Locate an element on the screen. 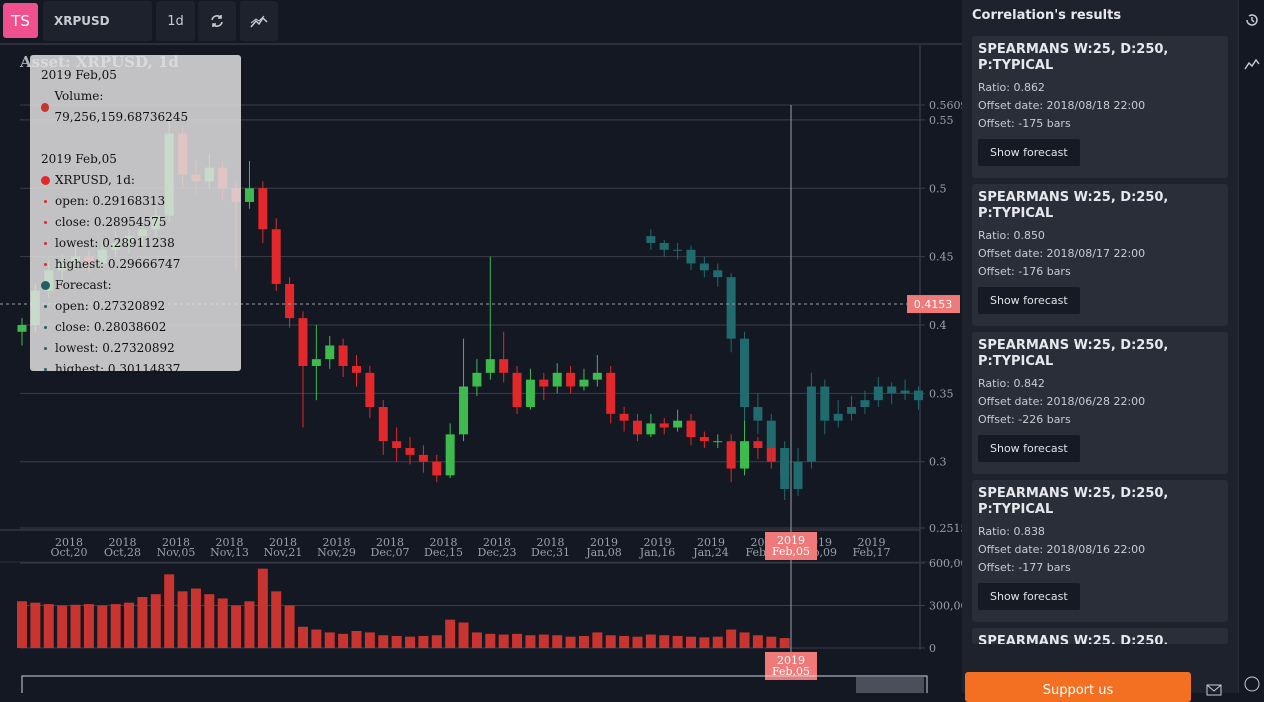 The width and height of the screenshot is (1264, 702). interval-button: 1d is located at coordinates (175, 21).